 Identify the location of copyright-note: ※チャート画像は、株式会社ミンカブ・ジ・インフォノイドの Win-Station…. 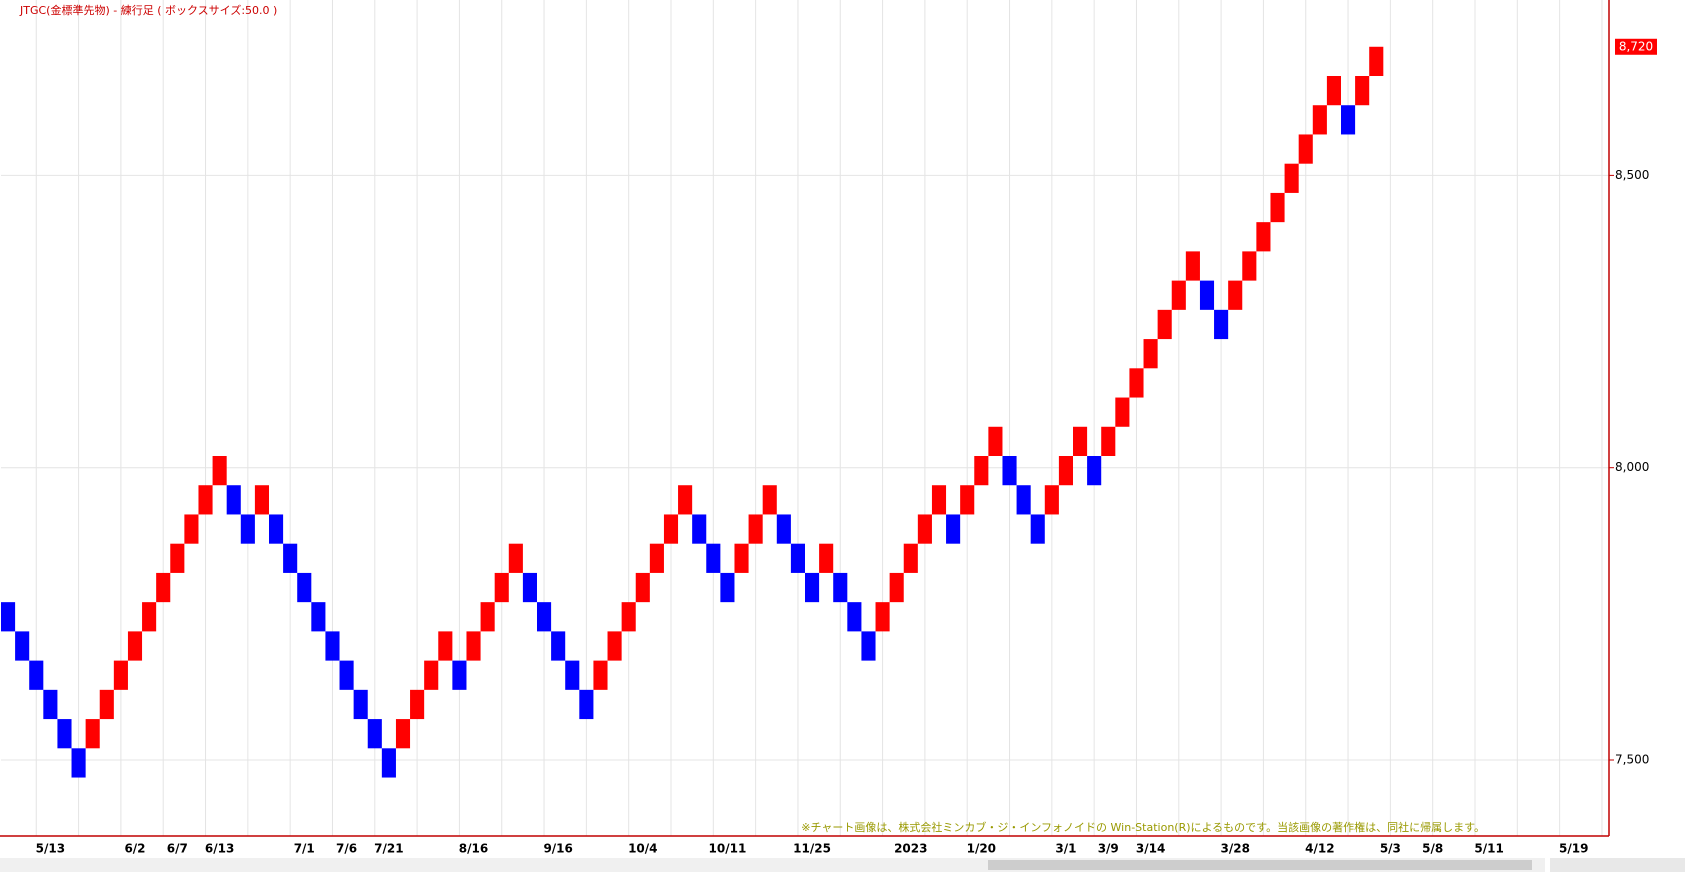
(1143, 827).